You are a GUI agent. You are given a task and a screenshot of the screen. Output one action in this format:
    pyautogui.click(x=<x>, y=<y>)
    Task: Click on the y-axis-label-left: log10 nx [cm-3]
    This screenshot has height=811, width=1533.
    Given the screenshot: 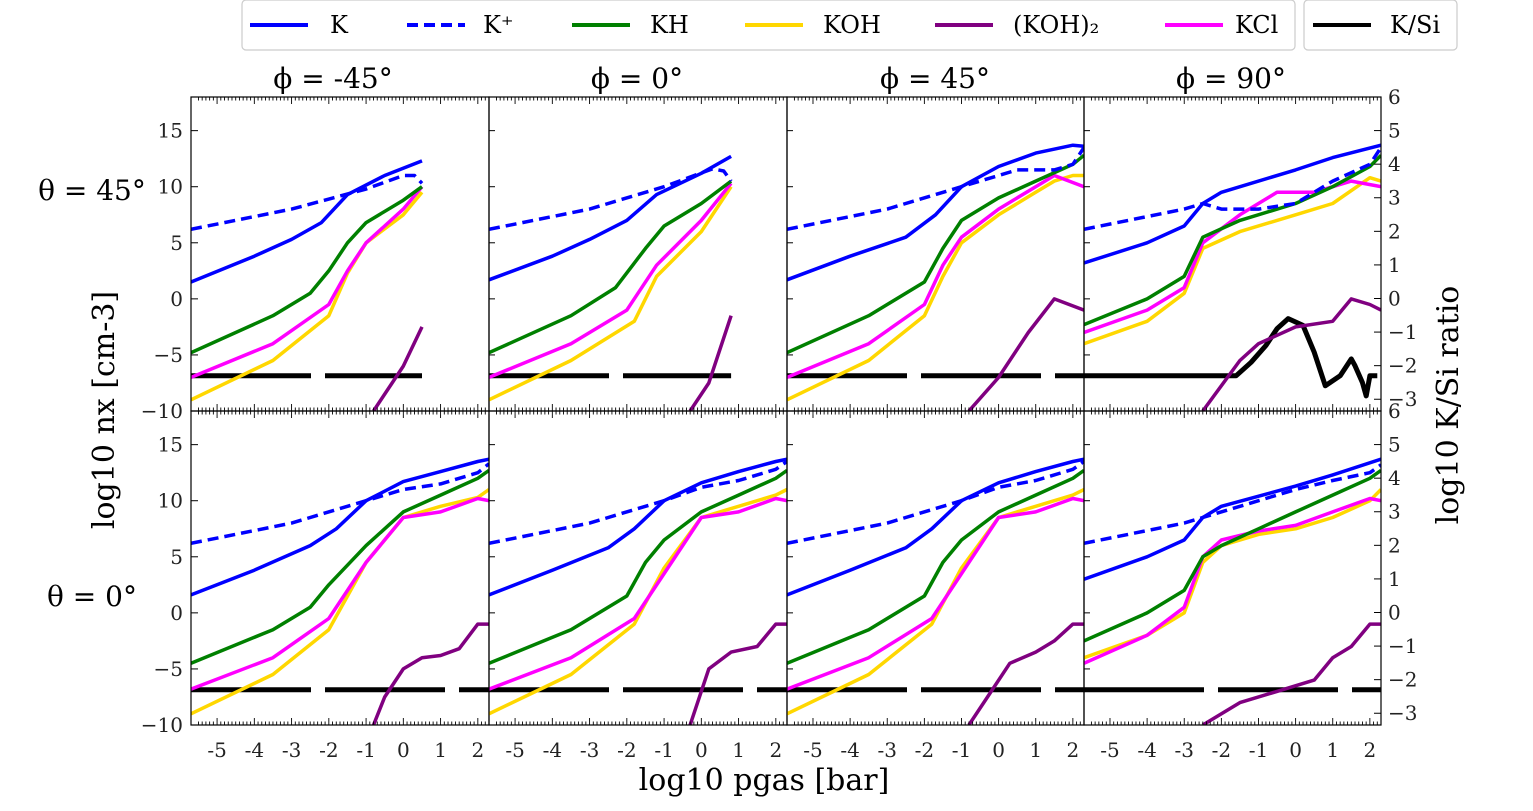 What is the action you would take?
    pyautogui.click(x=104, y=410)
    